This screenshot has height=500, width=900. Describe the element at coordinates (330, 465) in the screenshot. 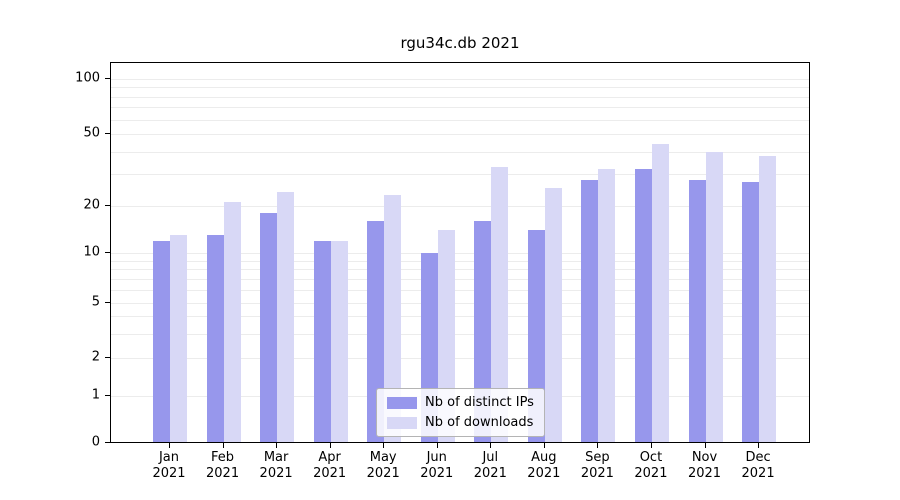

I see `x-tick-label: Apr 2021` at that location.